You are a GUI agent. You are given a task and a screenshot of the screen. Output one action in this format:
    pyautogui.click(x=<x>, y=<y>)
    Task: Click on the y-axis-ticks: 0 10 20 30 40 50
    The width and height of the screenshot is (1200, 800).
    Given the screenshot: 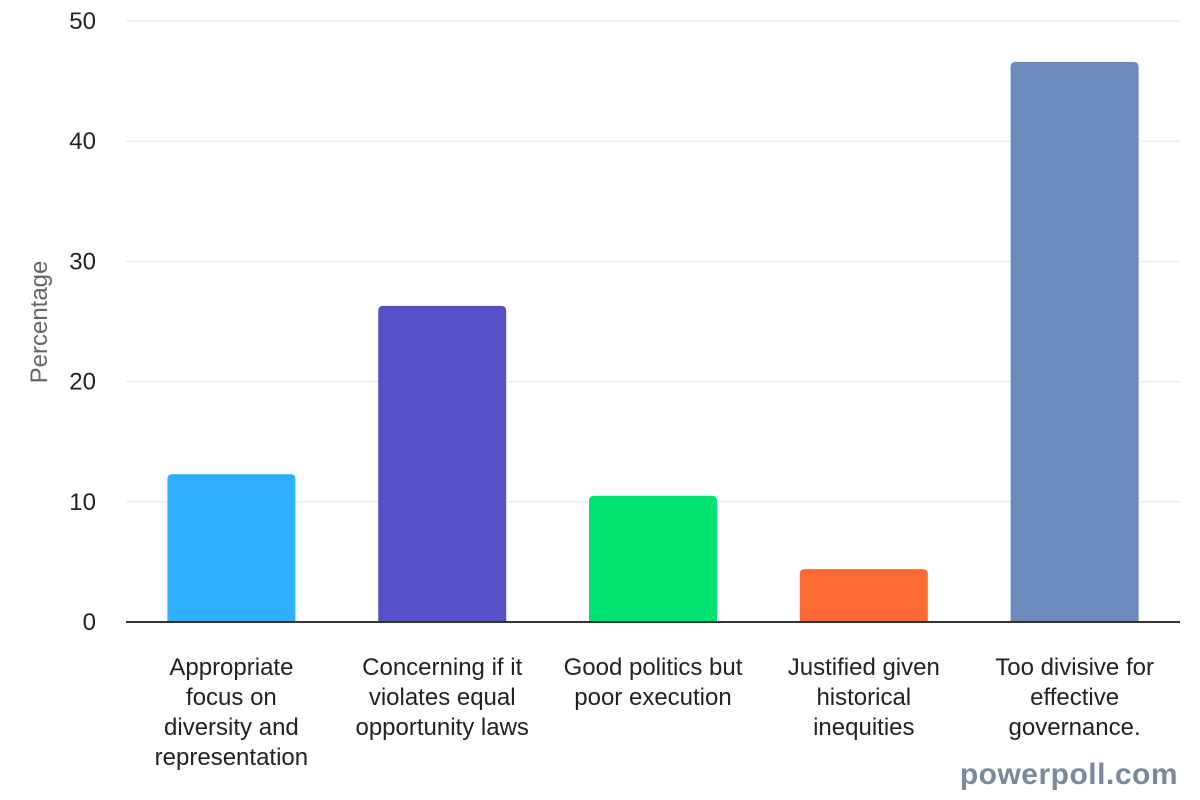 What is the action you would take?
    pyautogui.click(x=82, y=322)
    